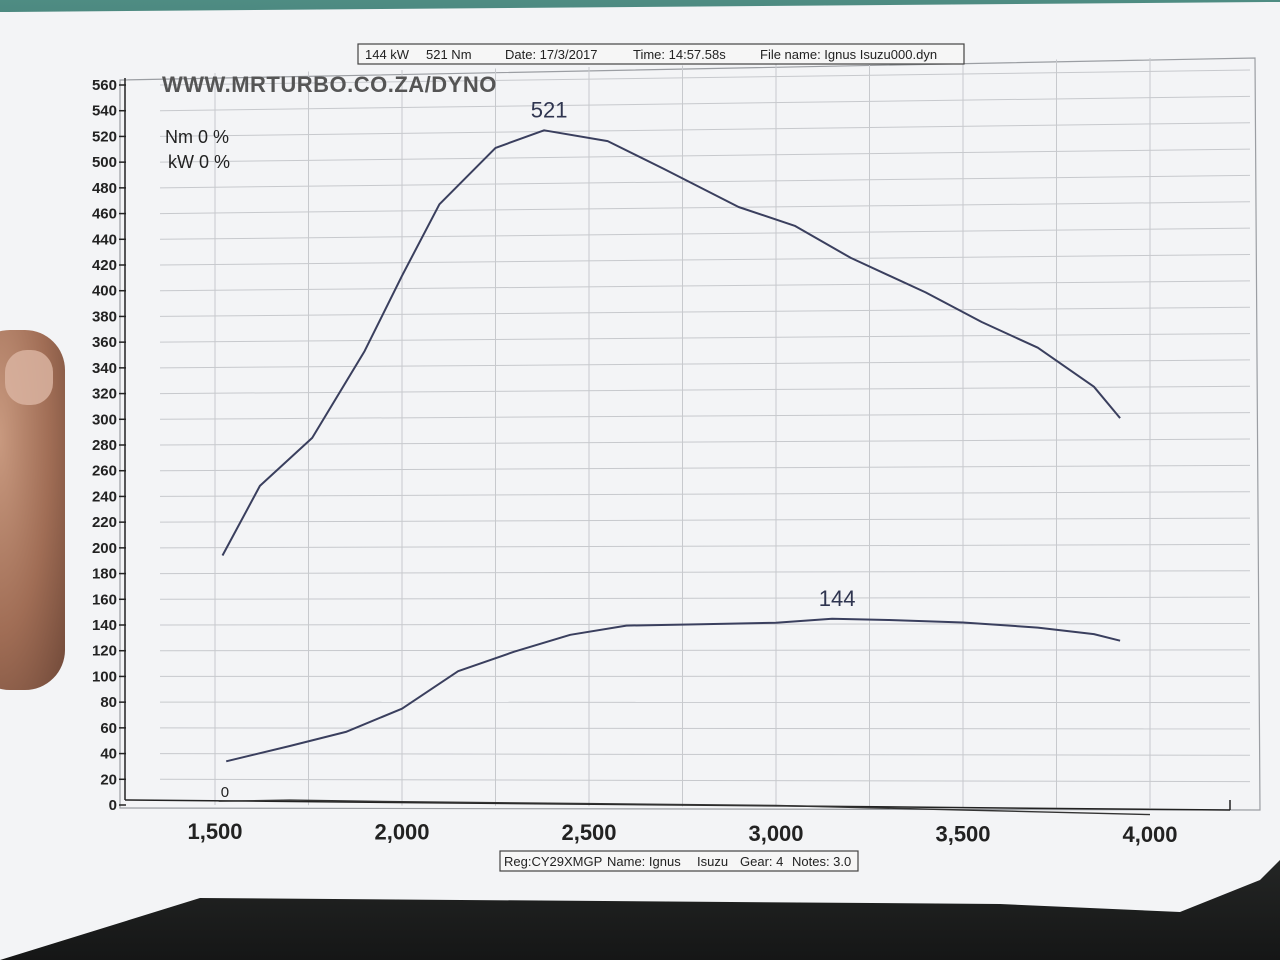  What do you see at coordinates (104, 316) in the screenshot?
I see `y-tick-label: 380` at bounding box center [104, 316].